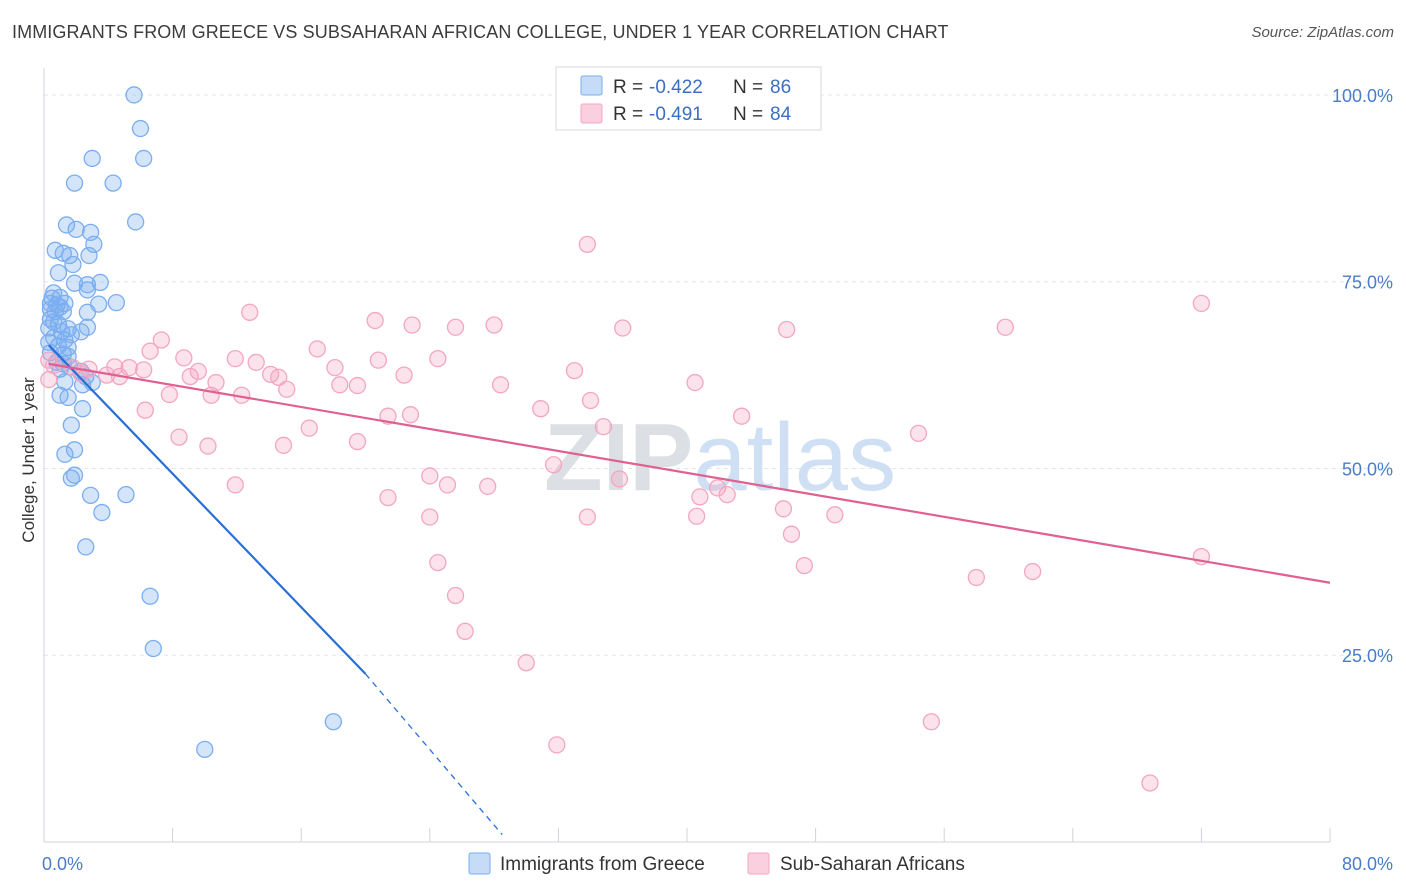 This screenshot has width=1406, height=892. I want to click on source-label: Source: ZipAtlas.com, so click(1322, 32).